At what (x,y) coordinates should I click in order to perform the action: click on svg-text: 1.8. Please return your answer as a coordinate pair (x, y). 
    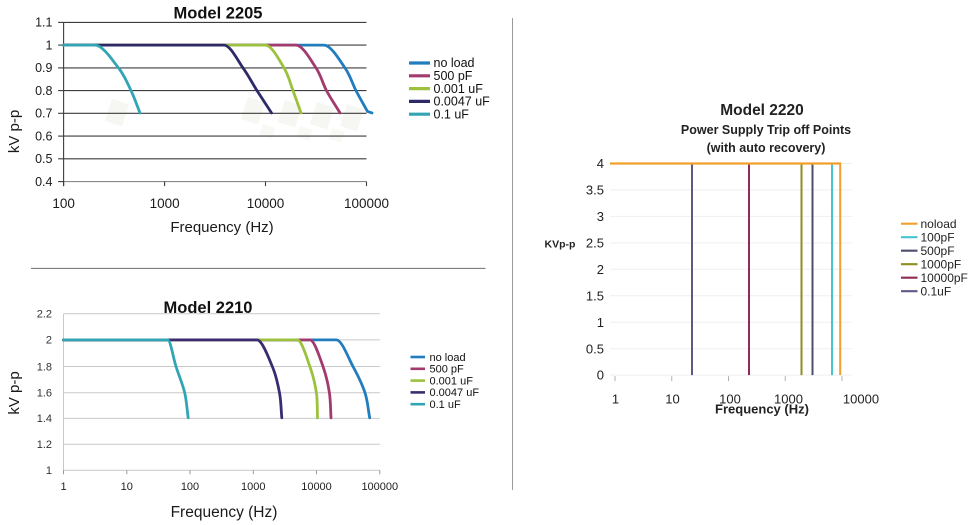
    Looking at the image, I should click on (44, 367).